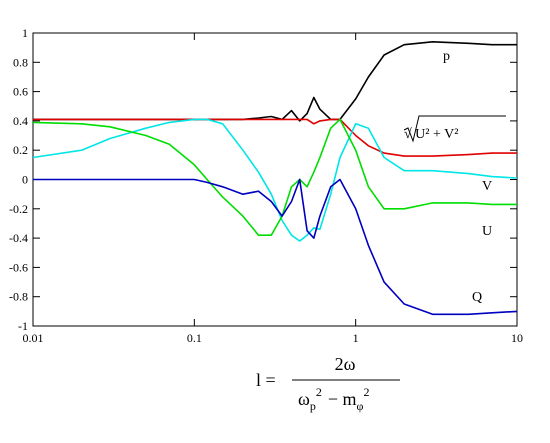  I want to click on series-label: V, so click(487, 186).